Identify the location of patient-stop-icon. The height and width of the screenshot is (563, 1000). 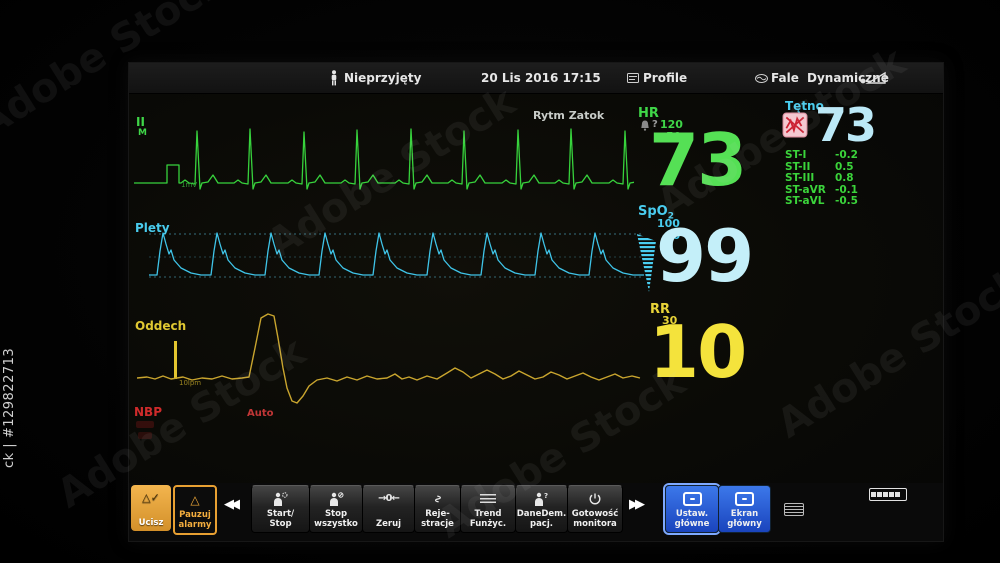
(336, 499).